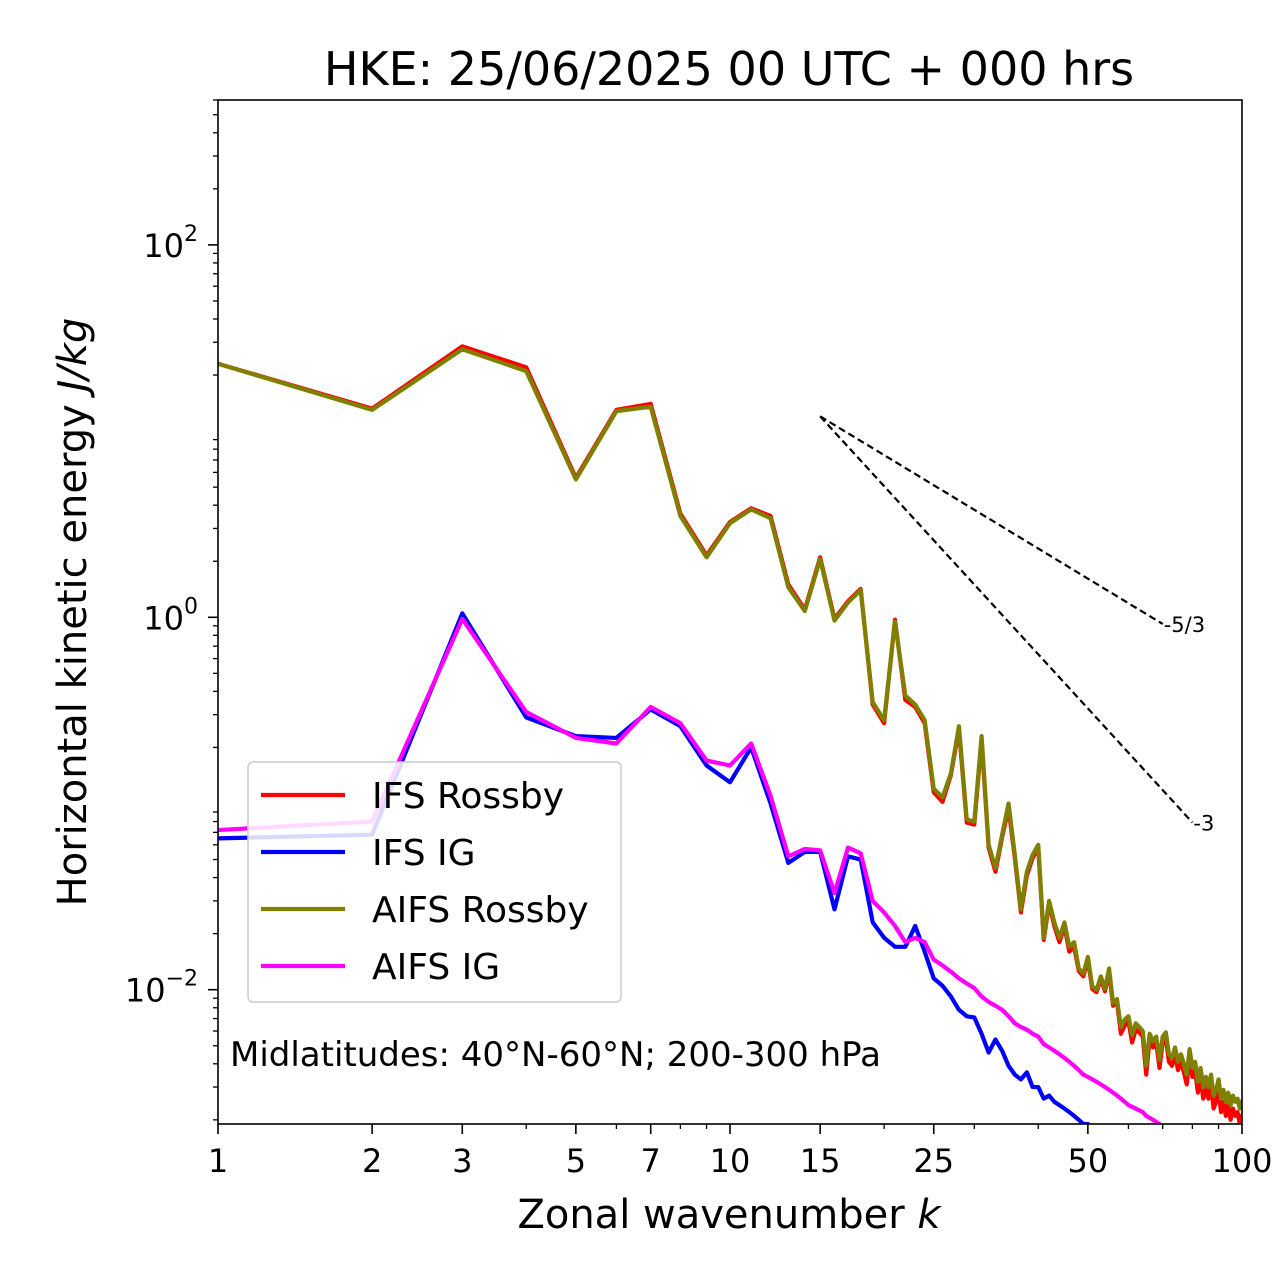  I want to click on x-axis-label-variable: k, so click(929, 1215).